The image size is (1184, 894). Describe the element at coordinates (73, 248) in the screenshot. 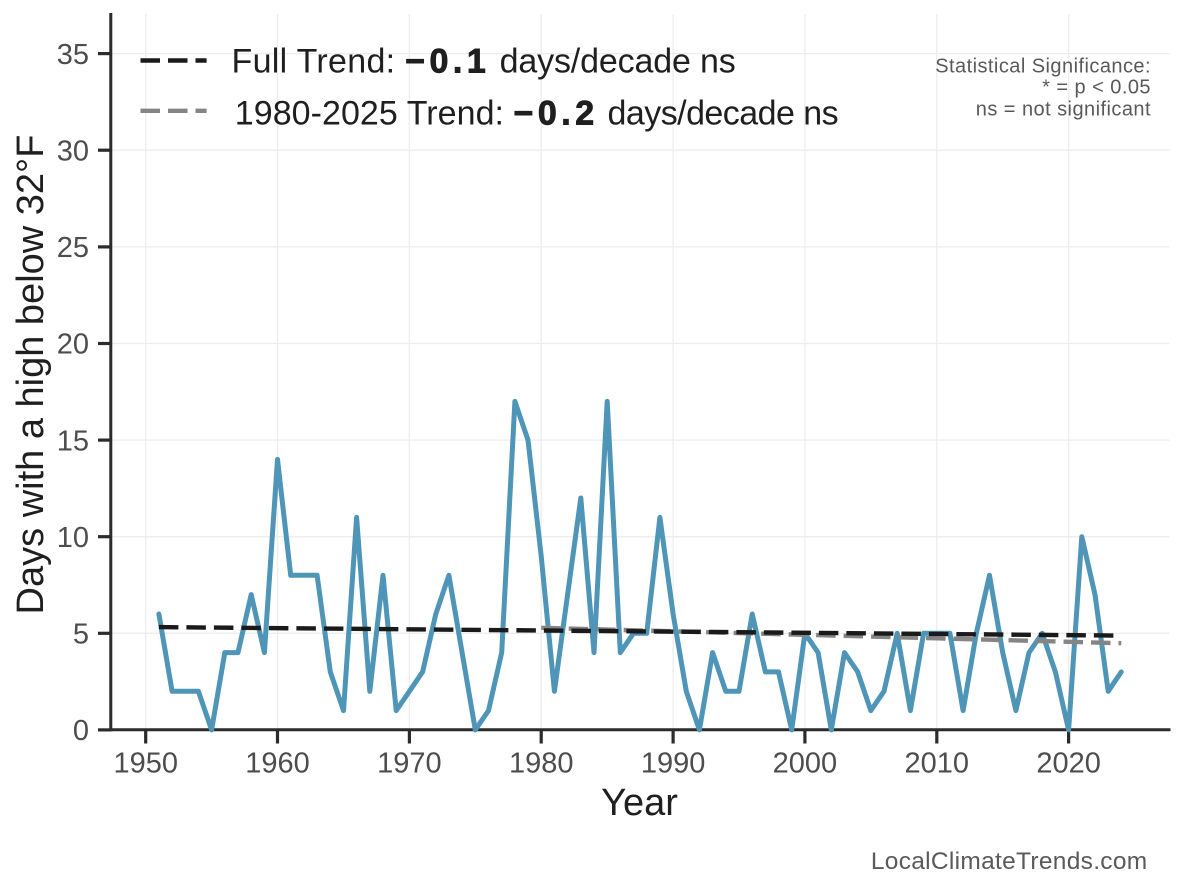

I see `svg-text: 25` at that location.